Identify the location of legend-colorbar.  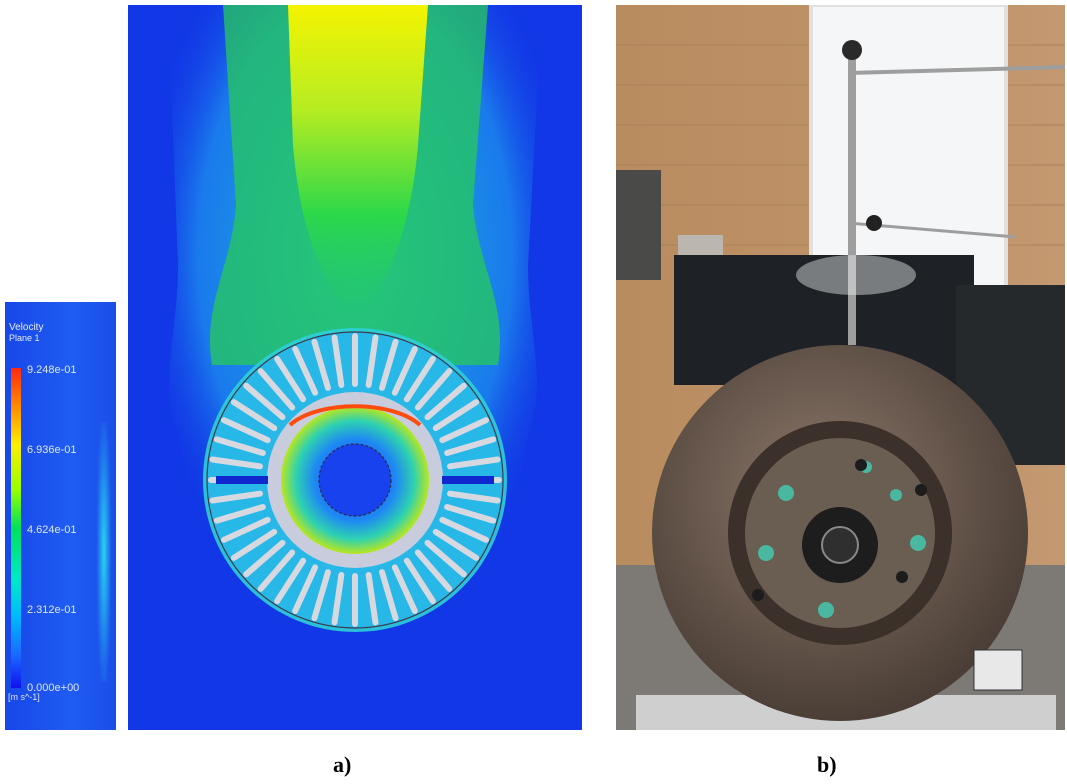
(16, 528).